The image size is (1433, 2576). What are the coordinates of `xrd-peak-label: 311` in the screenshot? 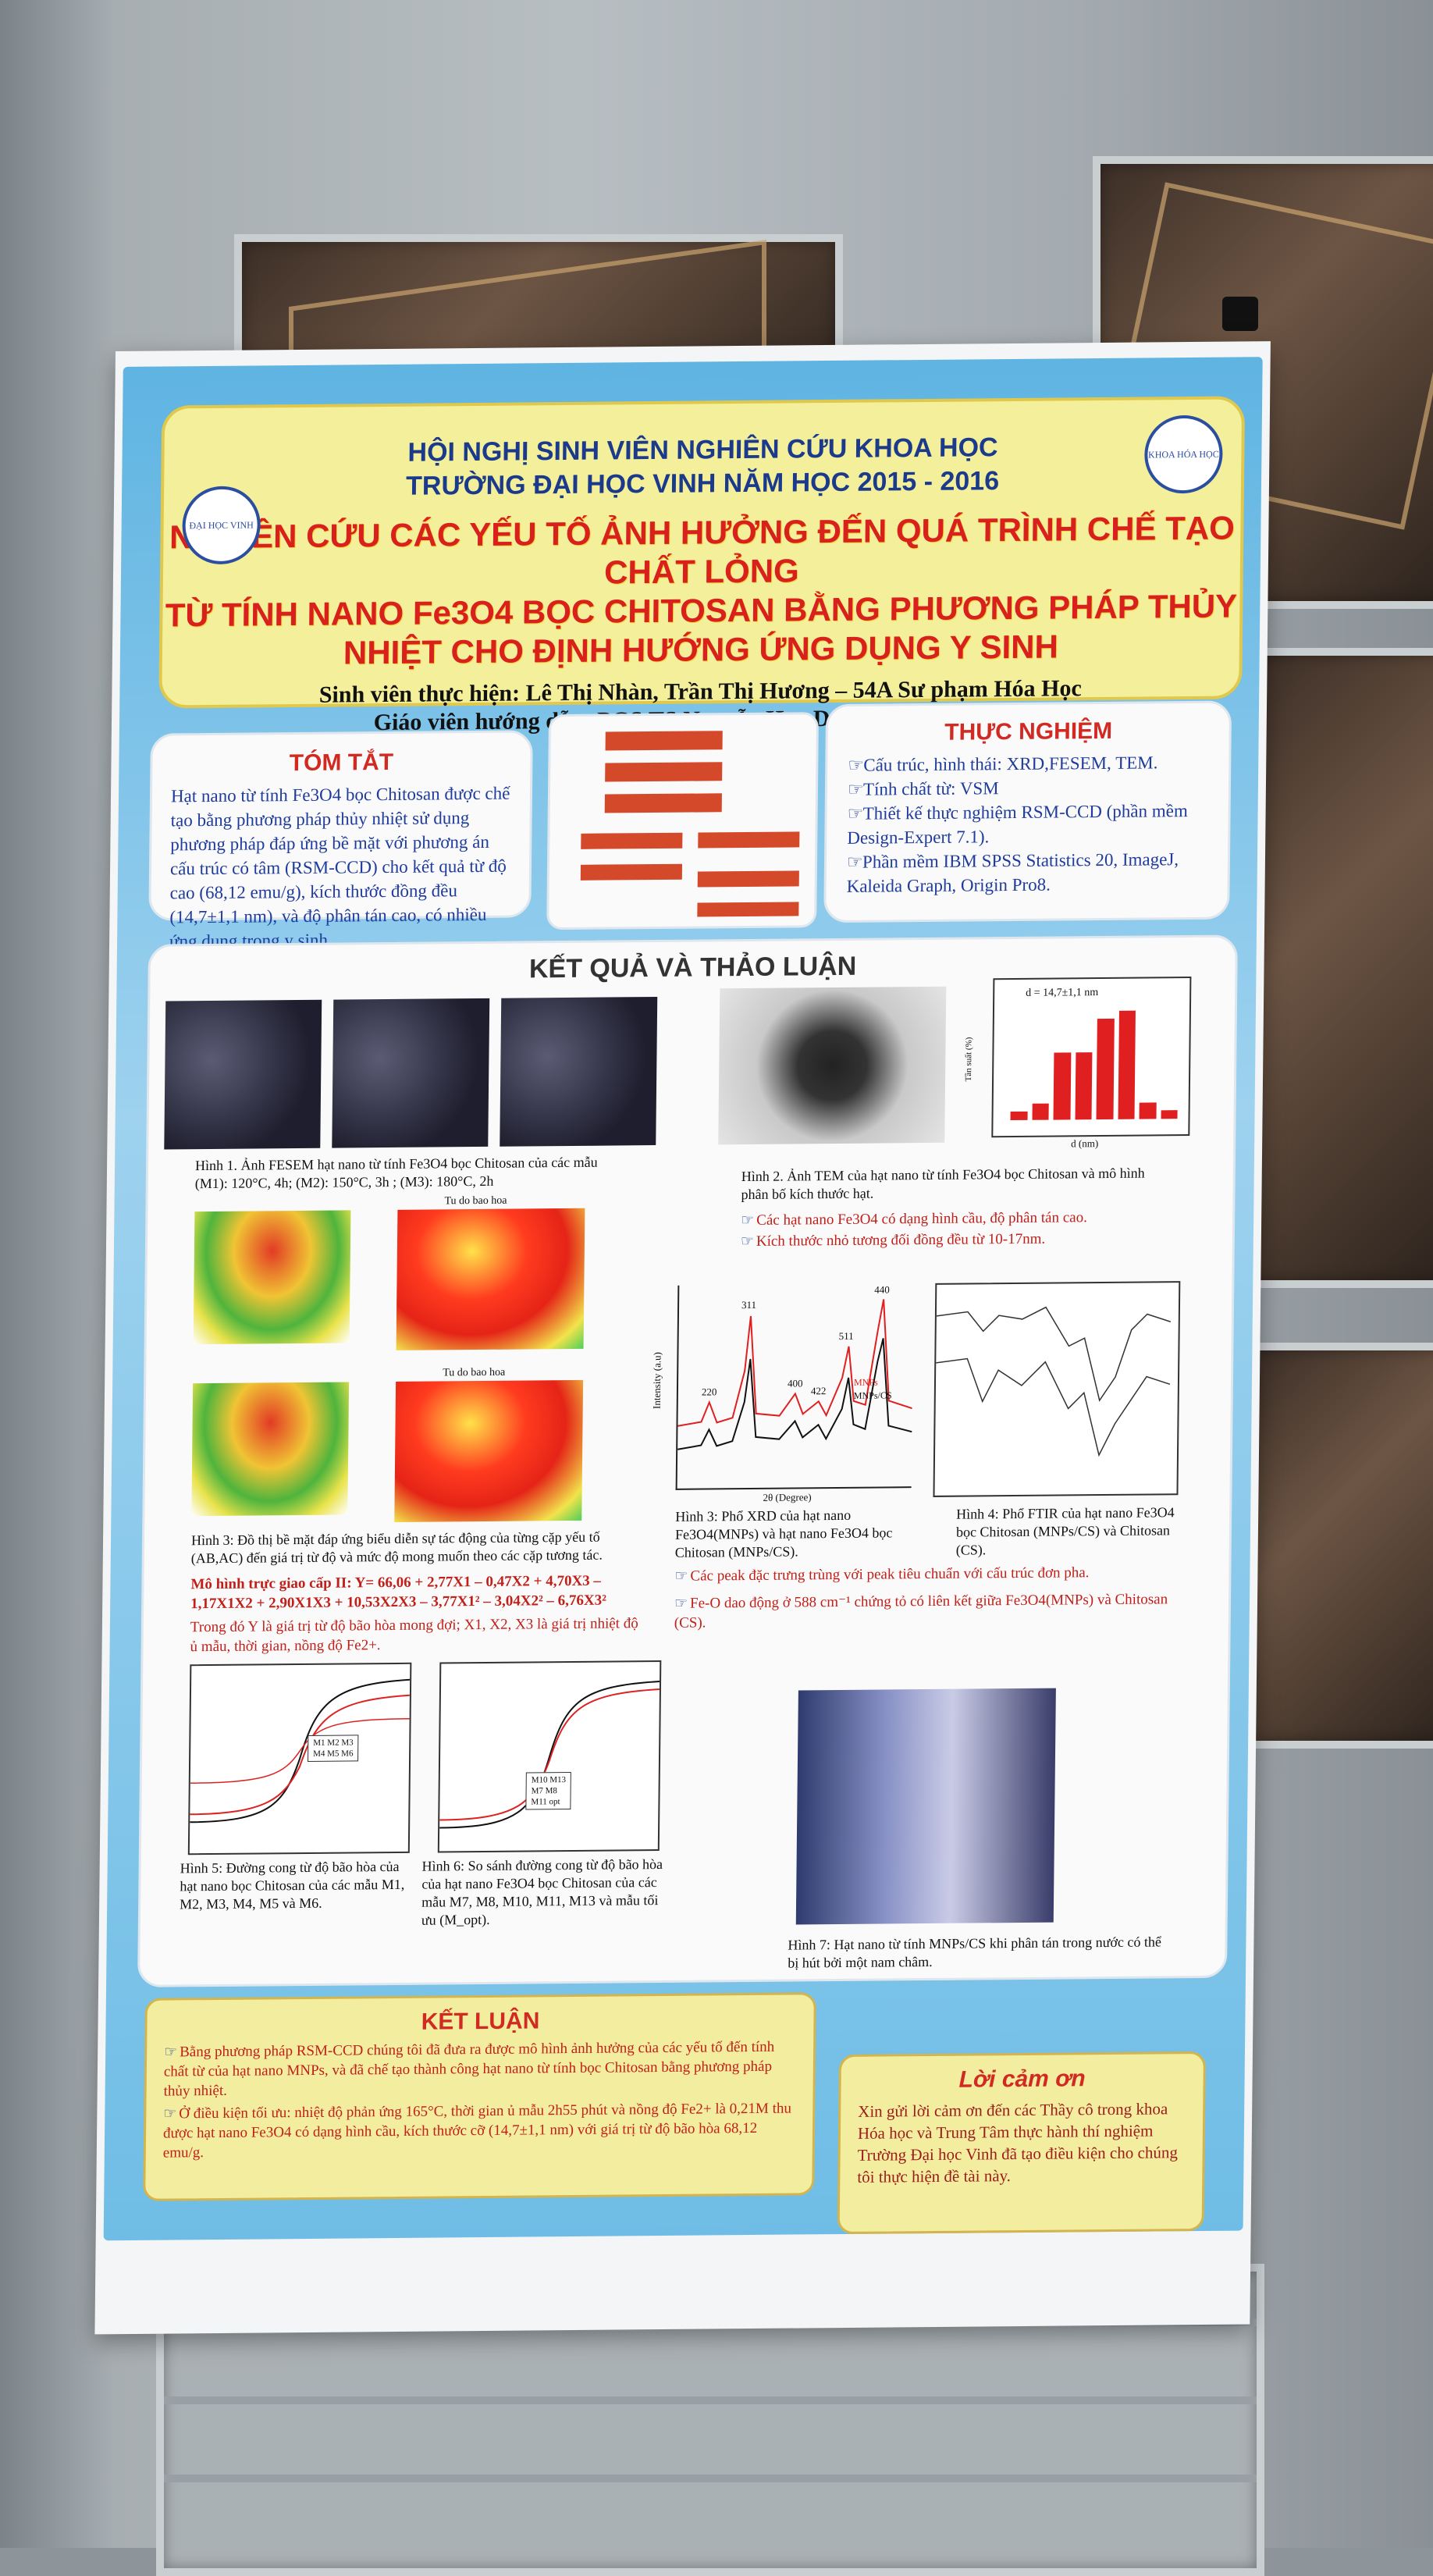 It's located at (749, 1304).